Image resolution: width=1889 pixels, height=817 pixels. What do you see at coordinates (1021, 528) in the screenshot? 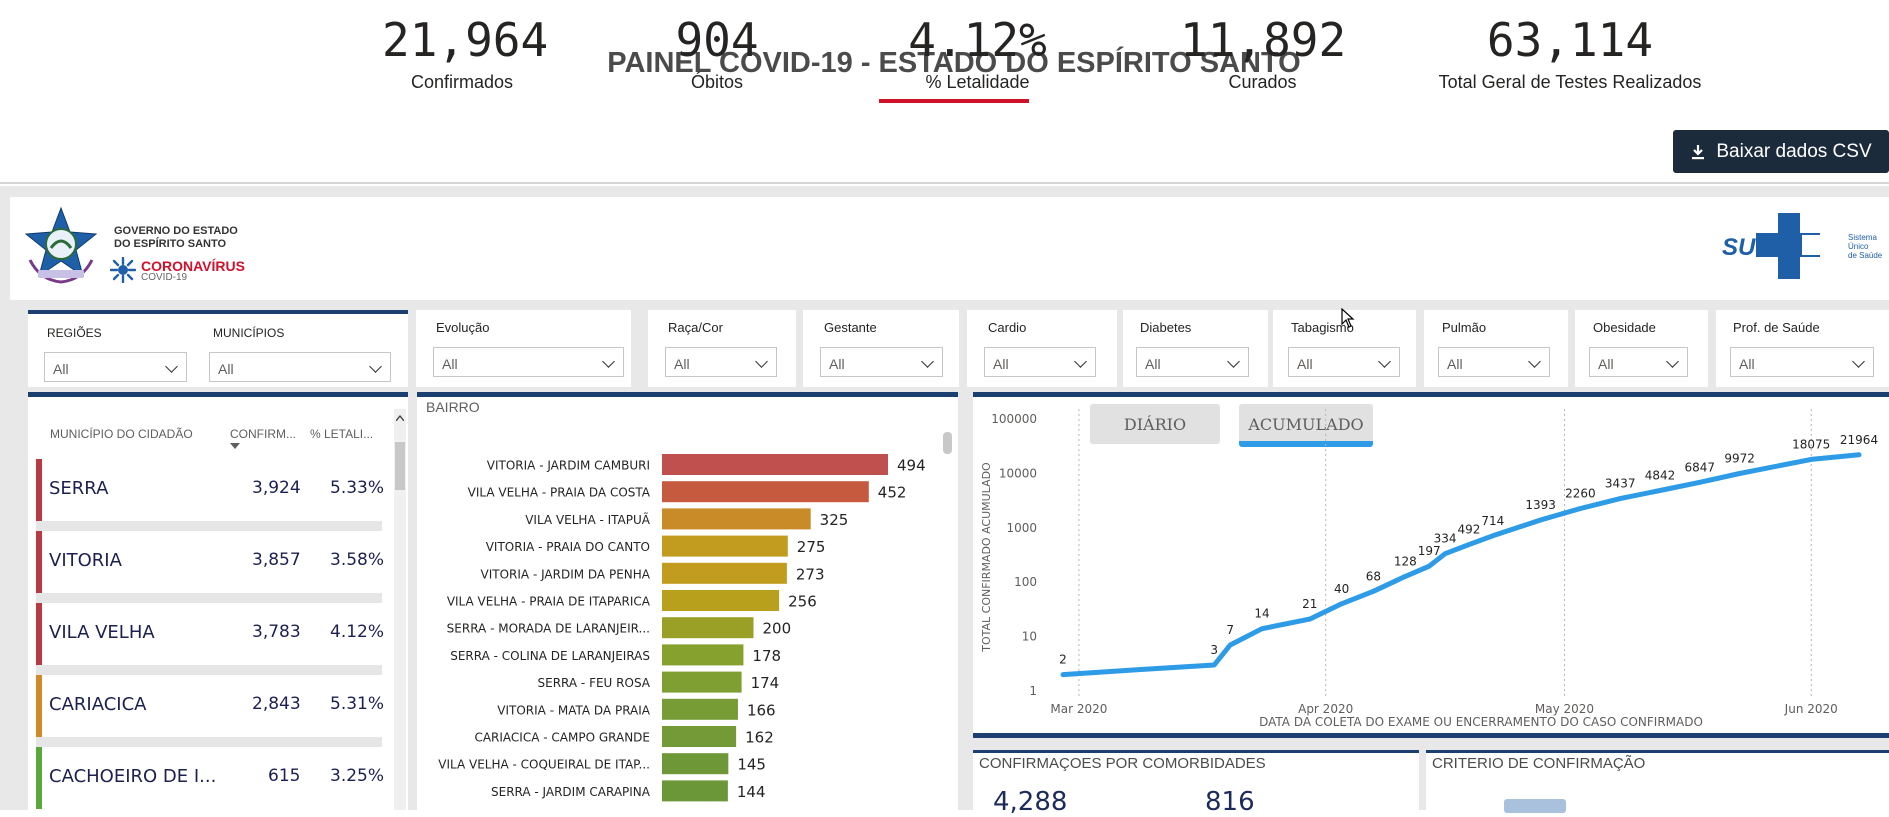
I see `y-tick-label: 1000` at bounding box center [1021, 528].